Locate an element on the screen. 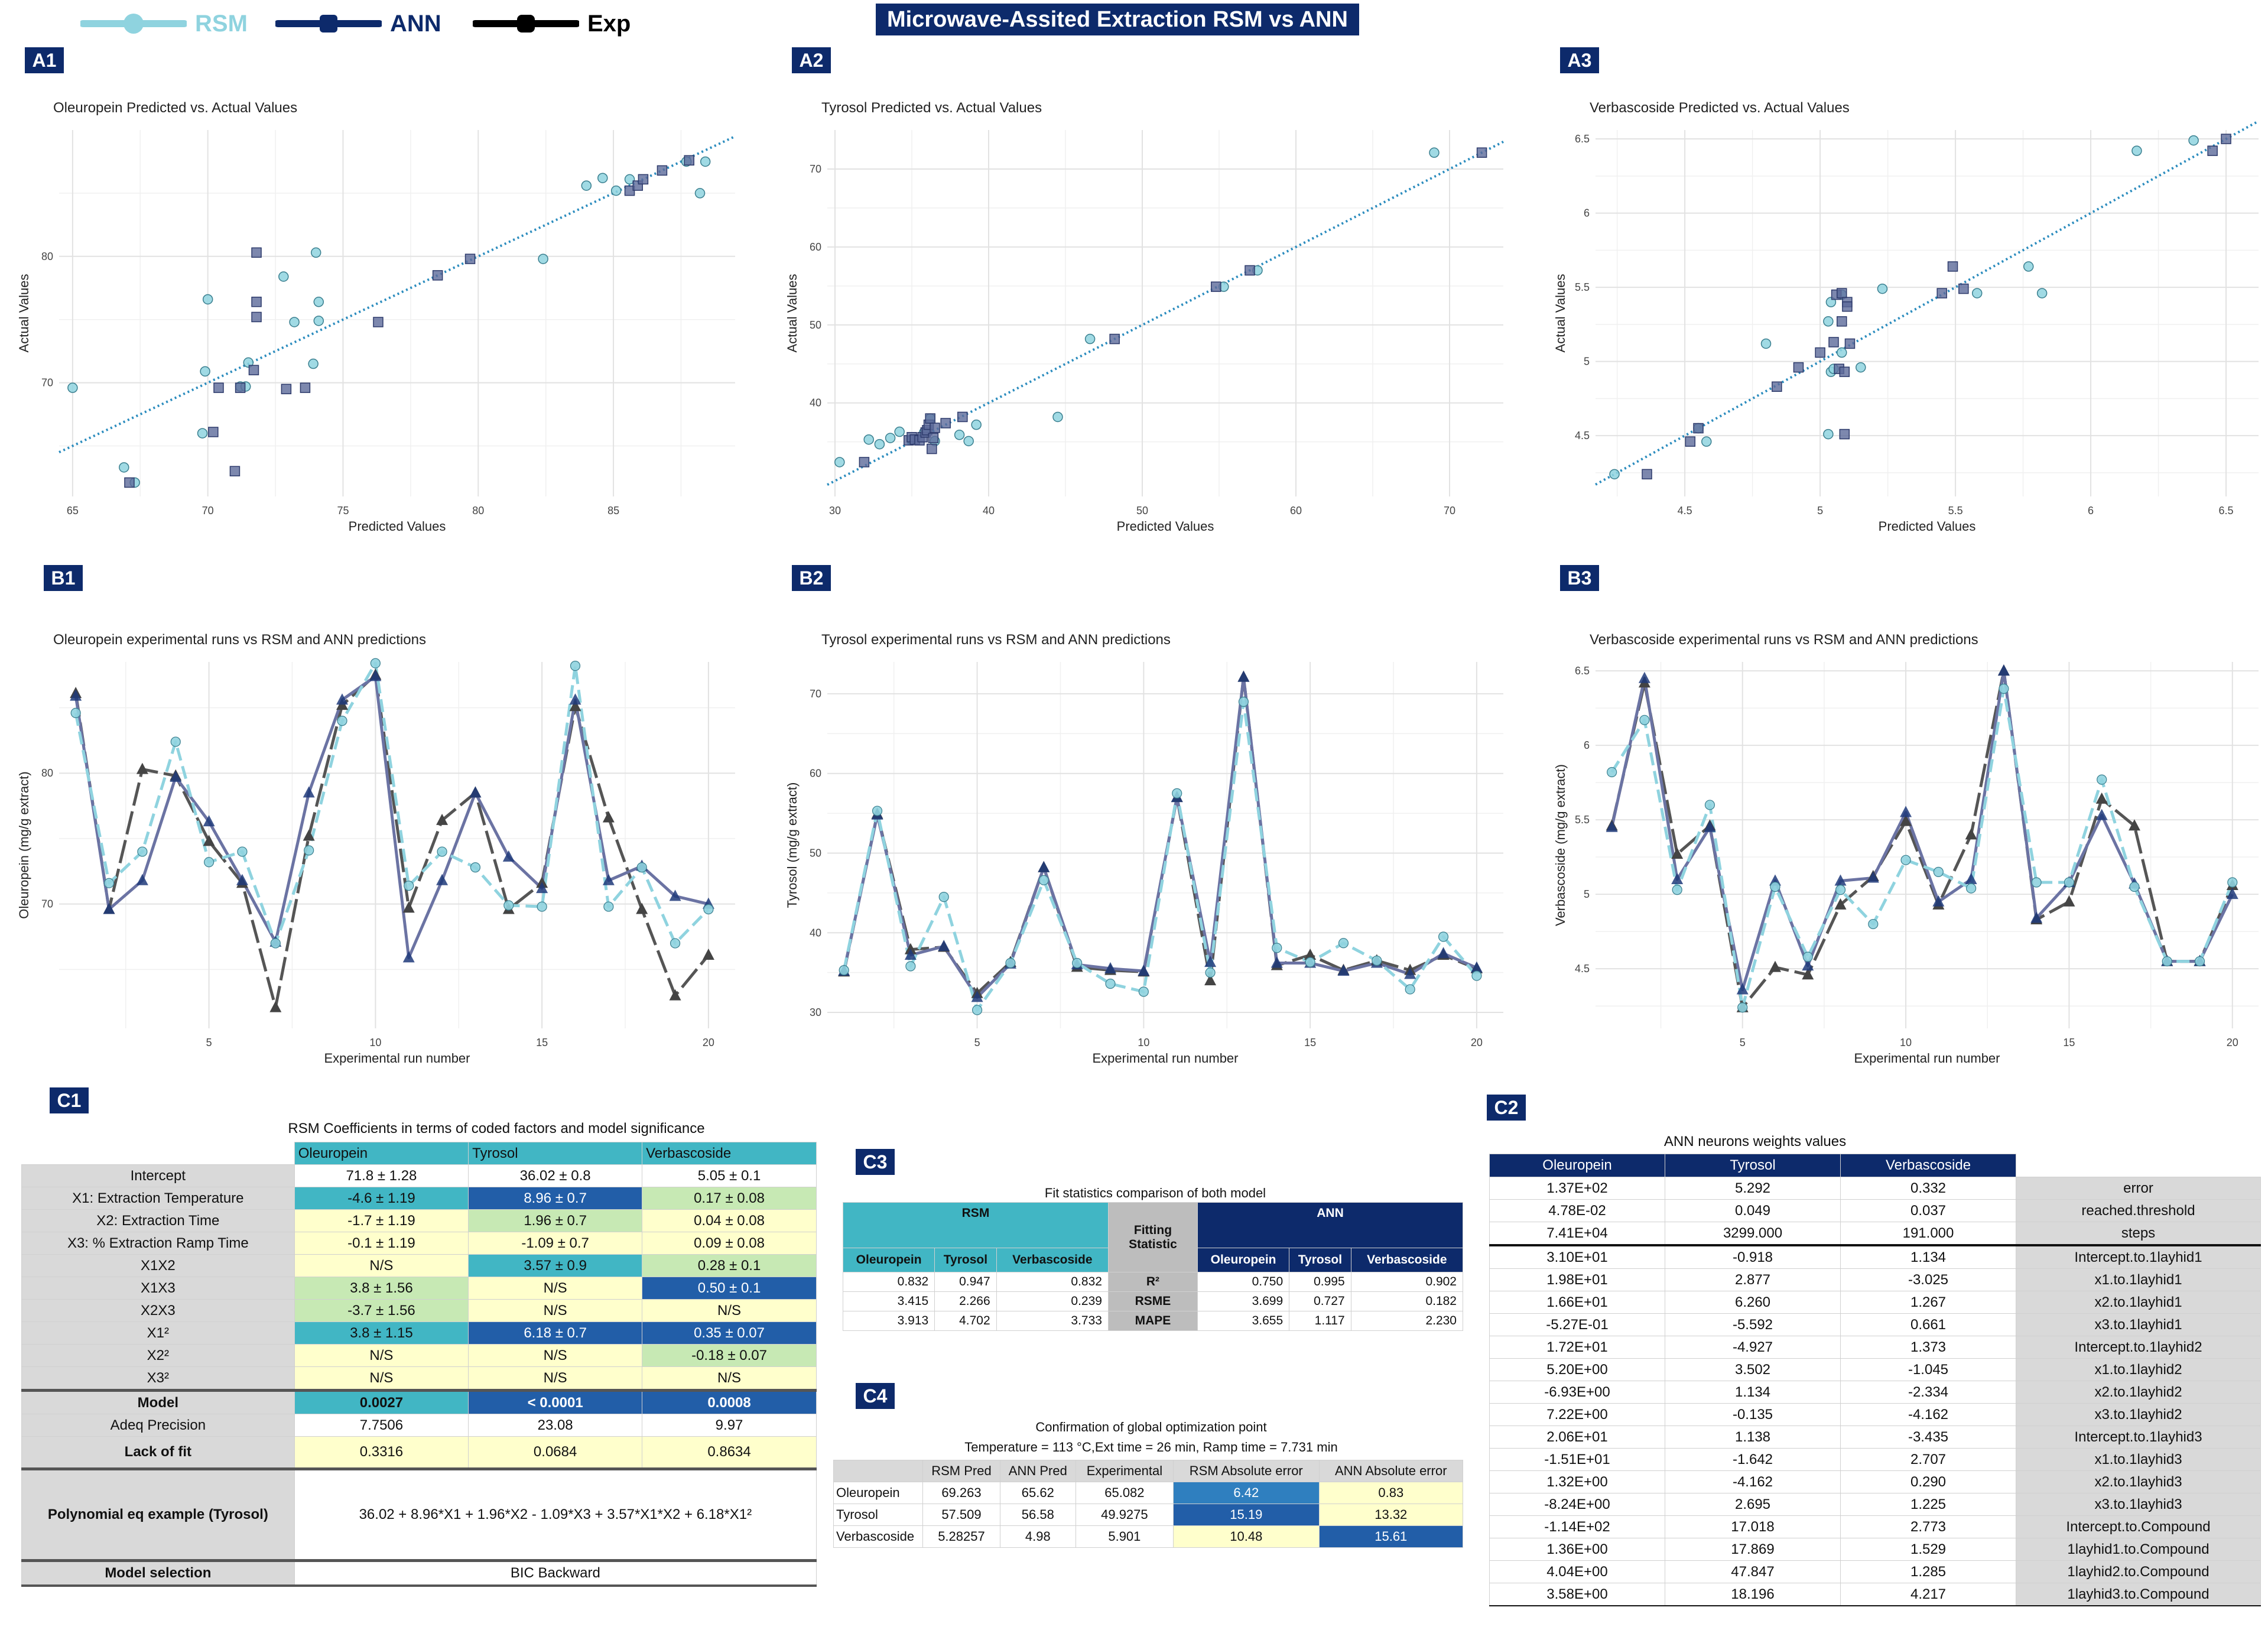 The image size is (2268, 1630). c2-value-cell: 1.138 is located at coordinates (1753, 1437).